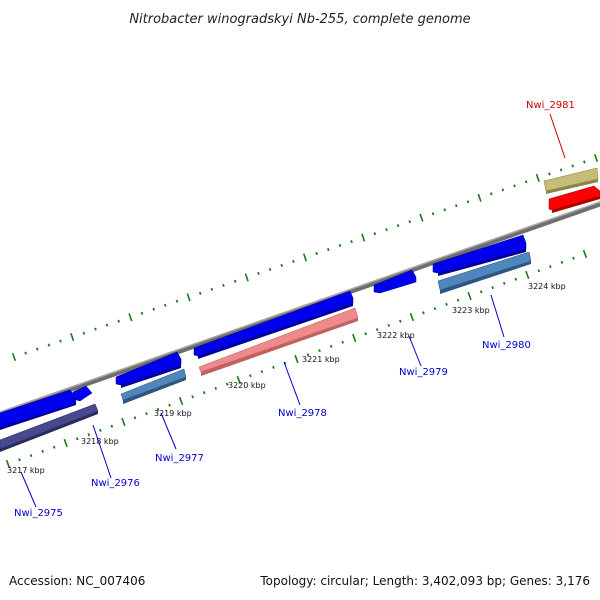  I want to click on gene-label-nwi-2977: Nwi_2977, so click(179, 458).